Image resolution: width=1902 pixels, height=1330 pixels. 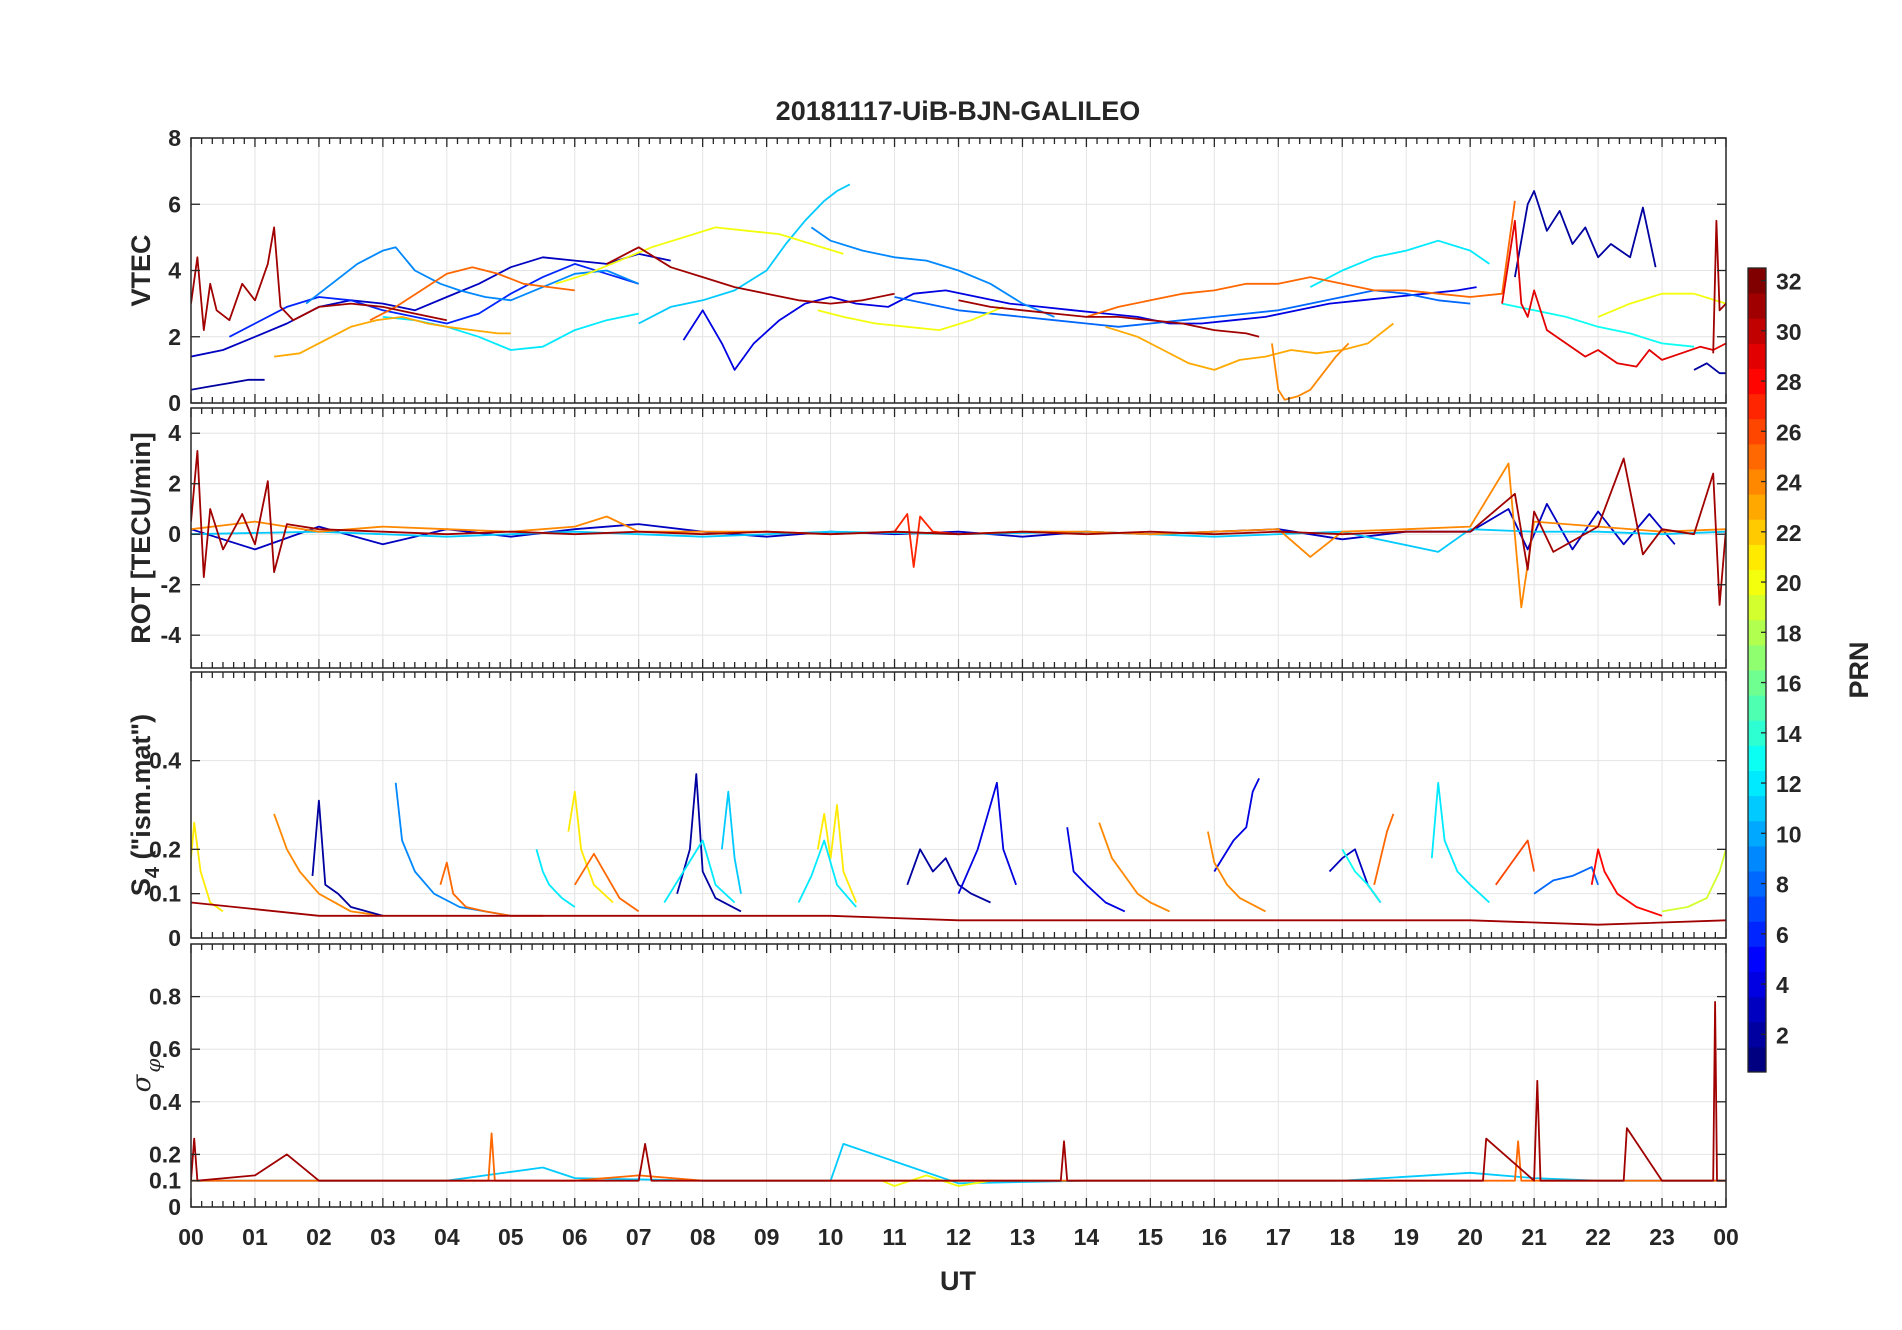 I want to click on y-tick-label: 2, so click(x=174, y=337).